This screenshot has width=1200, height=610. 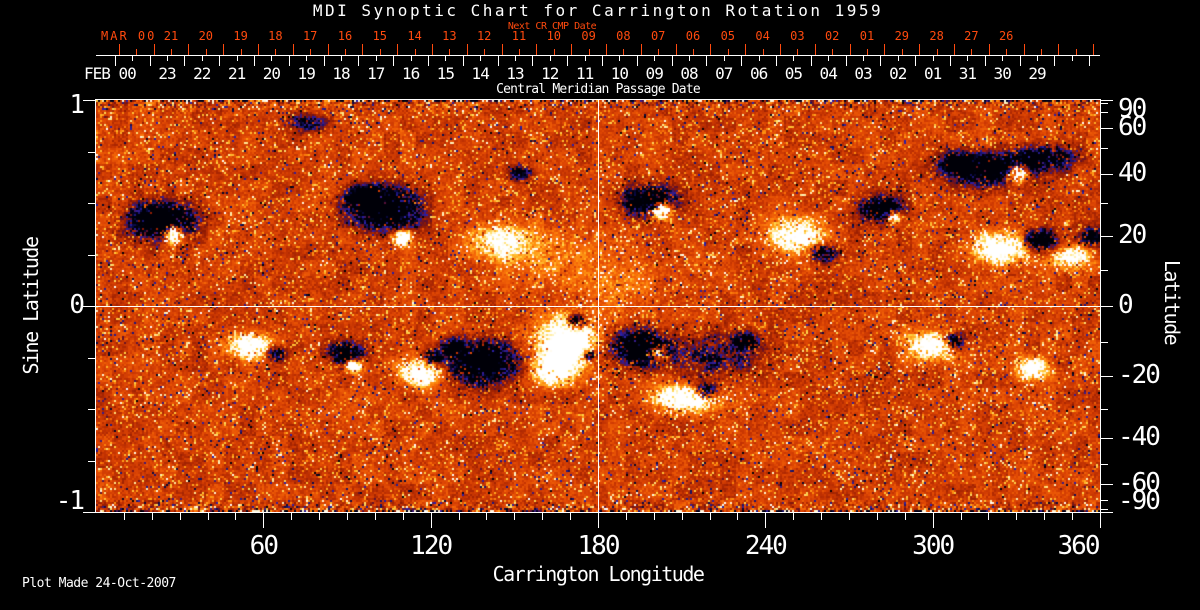 What do you see at coordinates (99, 583) in the screenshot?
I see `plot-made-note: Plot Made 24-Oct-2007` at bounding box center [99, 583].